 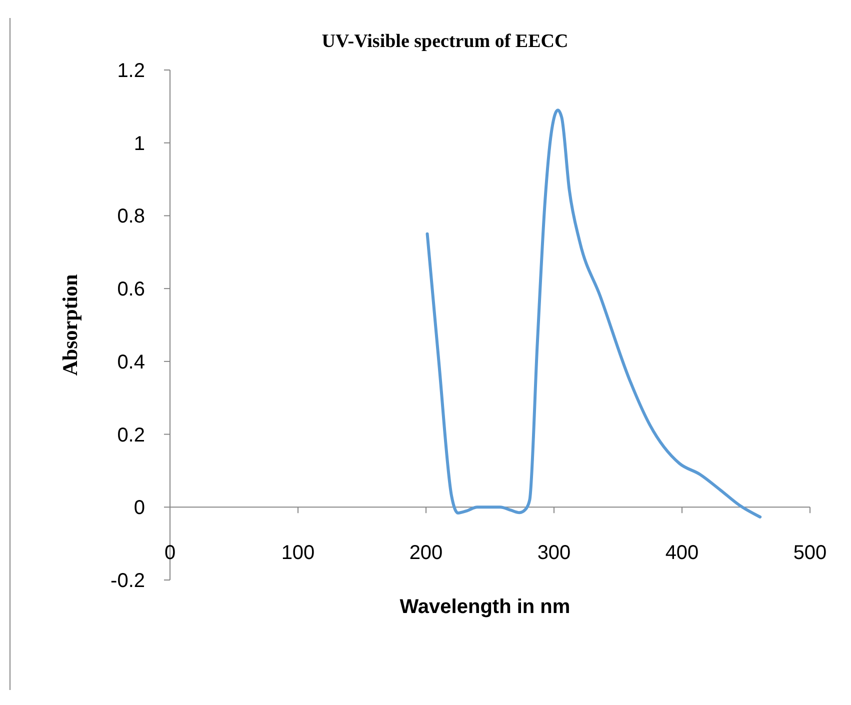 What do you see at coordinates (810, 553) in the screenshot?
I see `x-tick-label: 500` at bounding box center [810, 553].